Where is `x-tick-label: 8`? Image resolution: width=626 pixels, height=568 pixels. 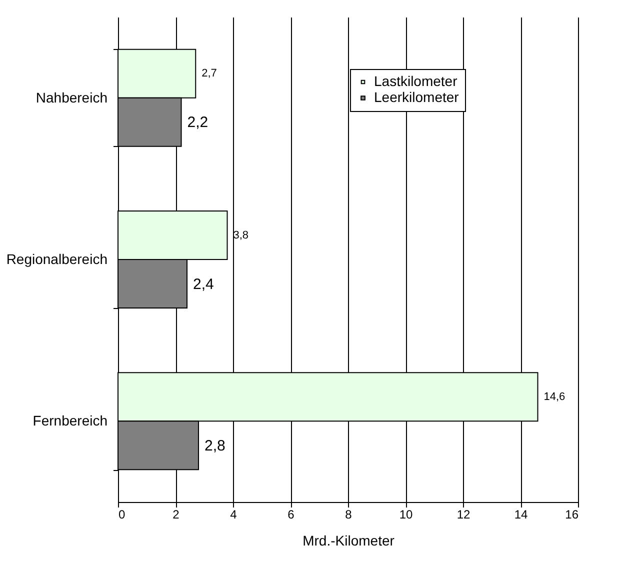
x-tick-label: 8 is located at coordinates (348, 515).